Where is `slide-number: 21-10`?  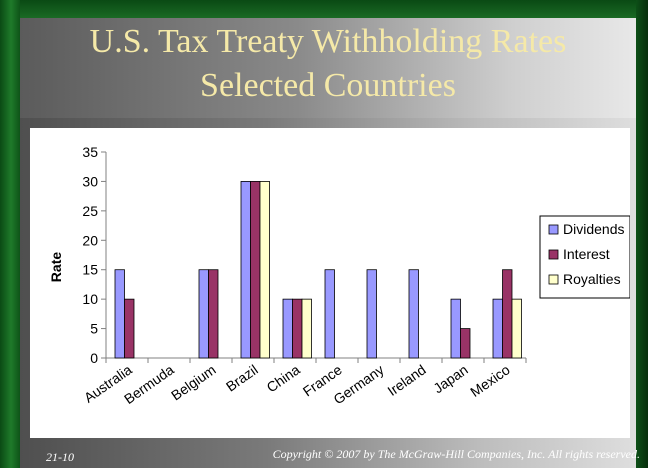
slide-number: 21-10 is located at coordinates (60, 457).